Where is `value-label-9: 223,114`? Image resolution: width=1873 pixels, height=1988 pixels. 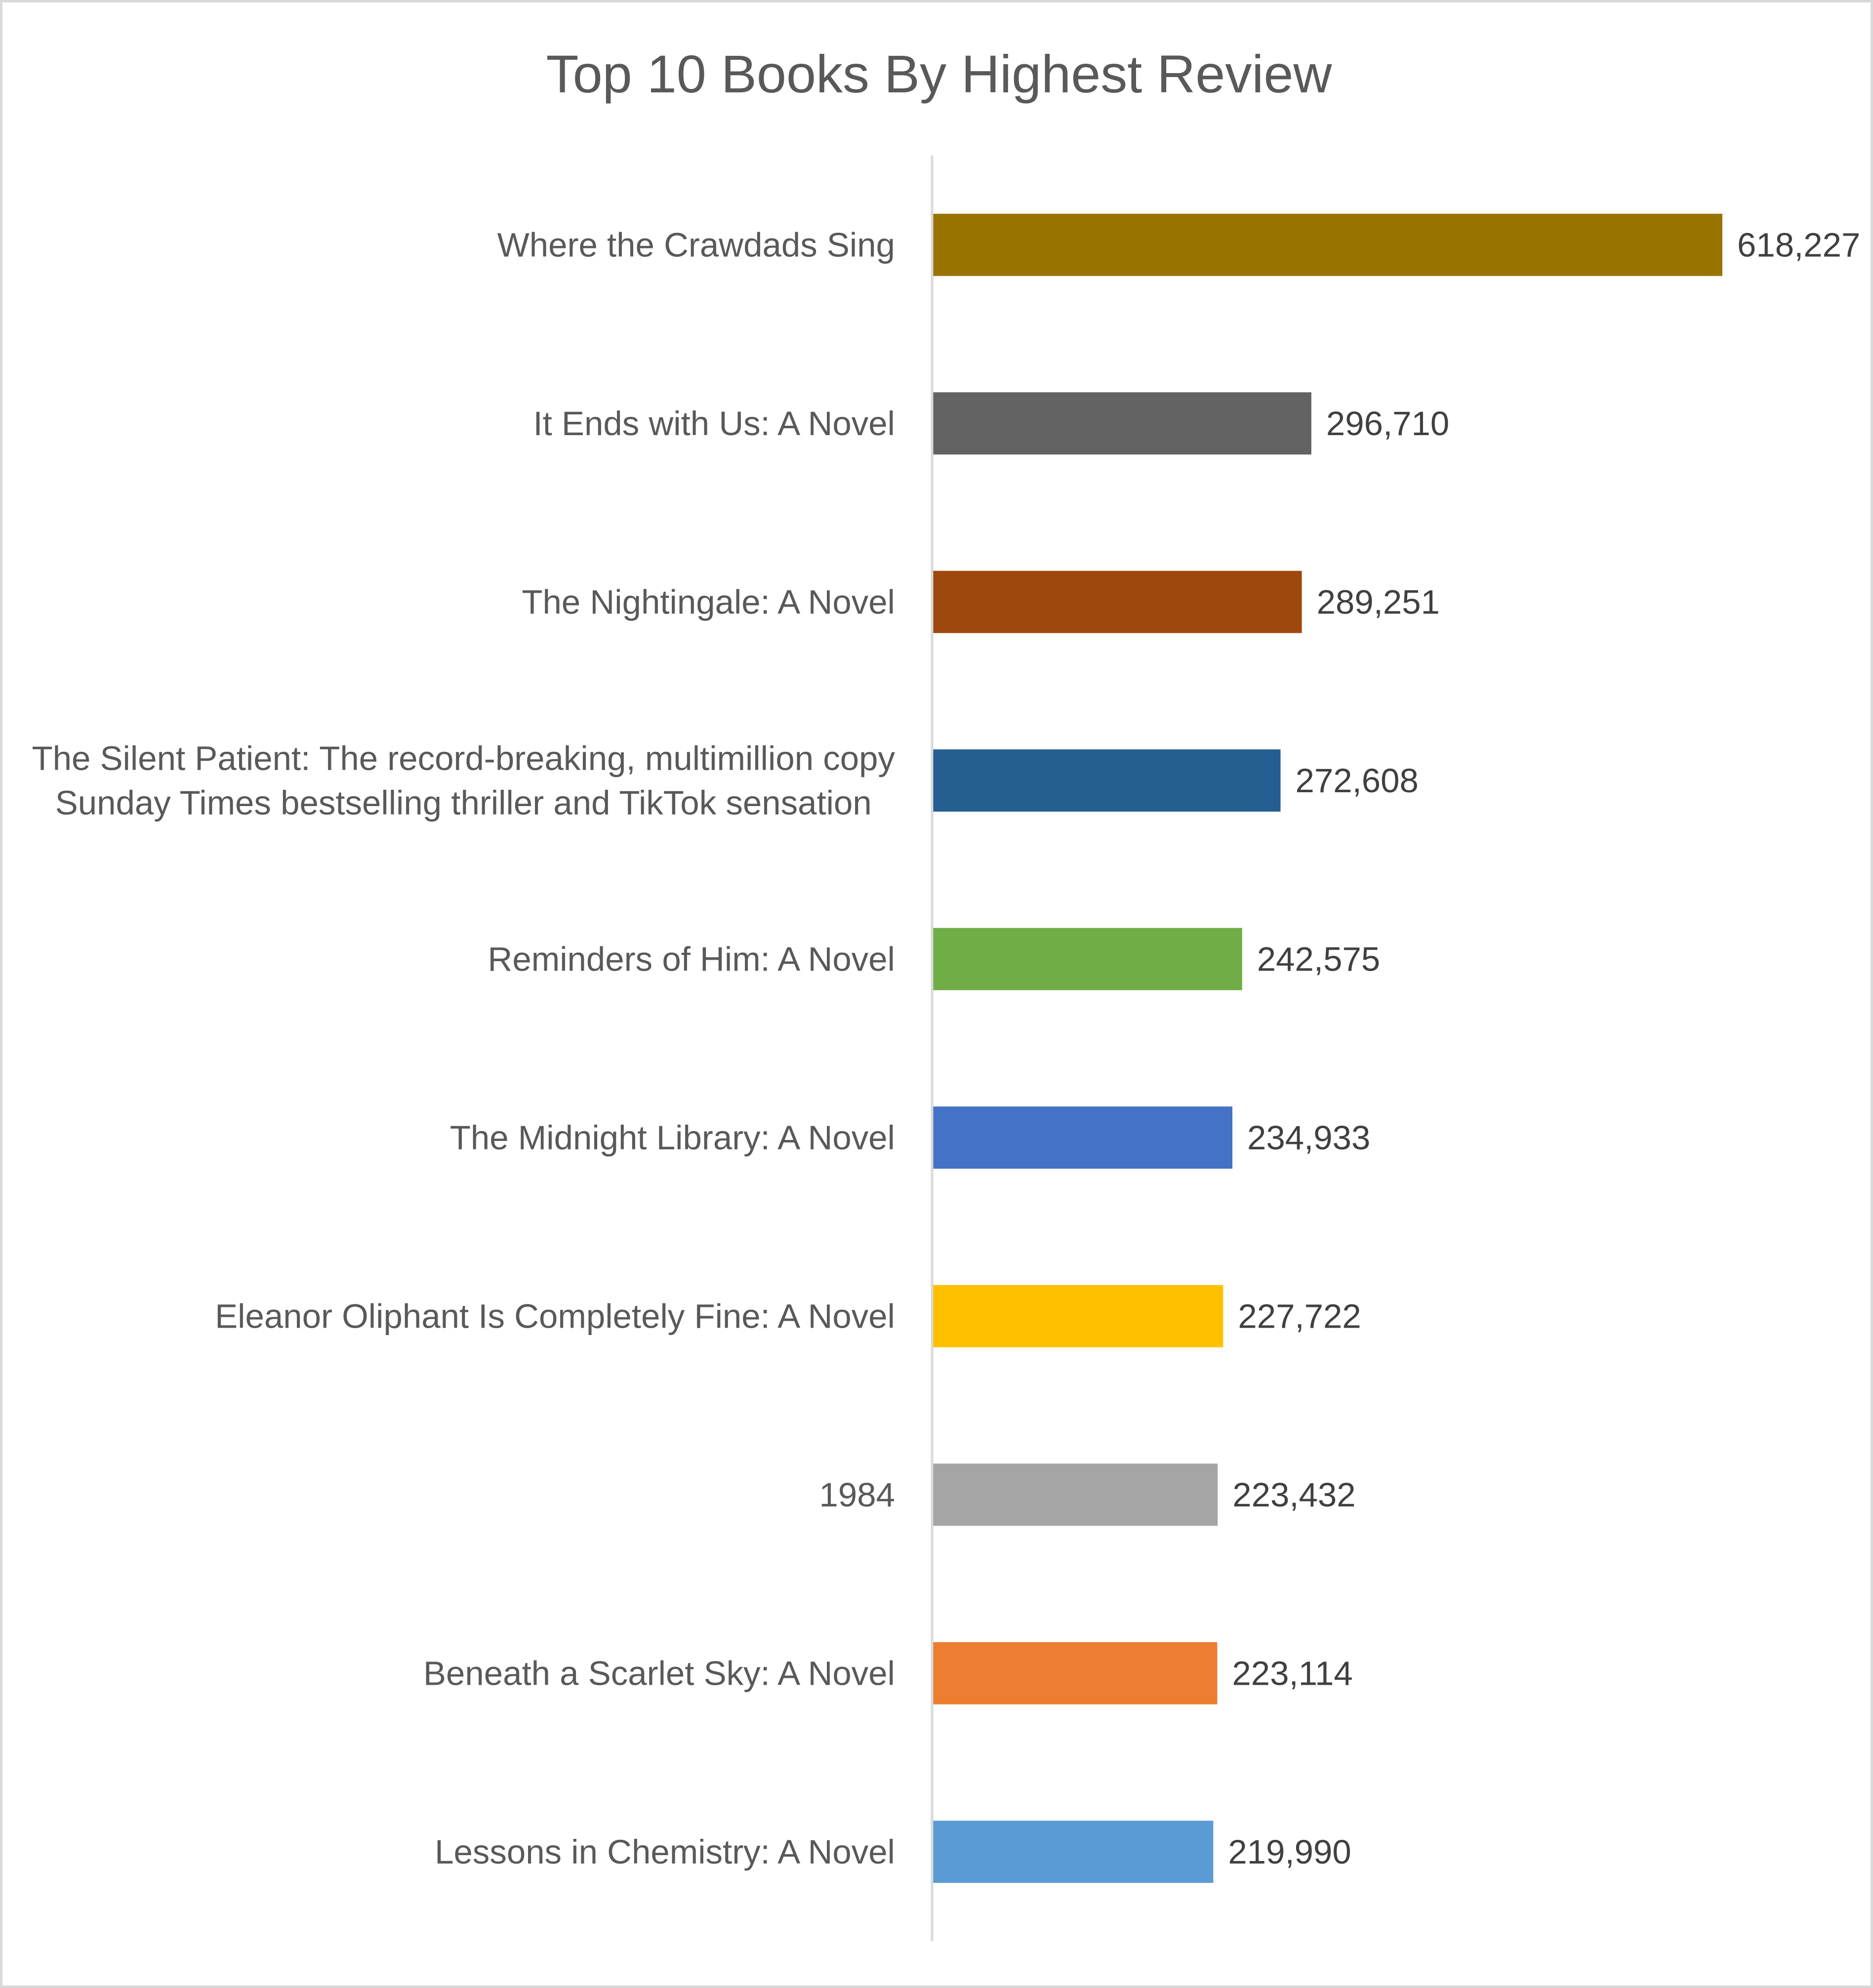
value-label-9: 223,114 is located at coordinates (1292, 1673).